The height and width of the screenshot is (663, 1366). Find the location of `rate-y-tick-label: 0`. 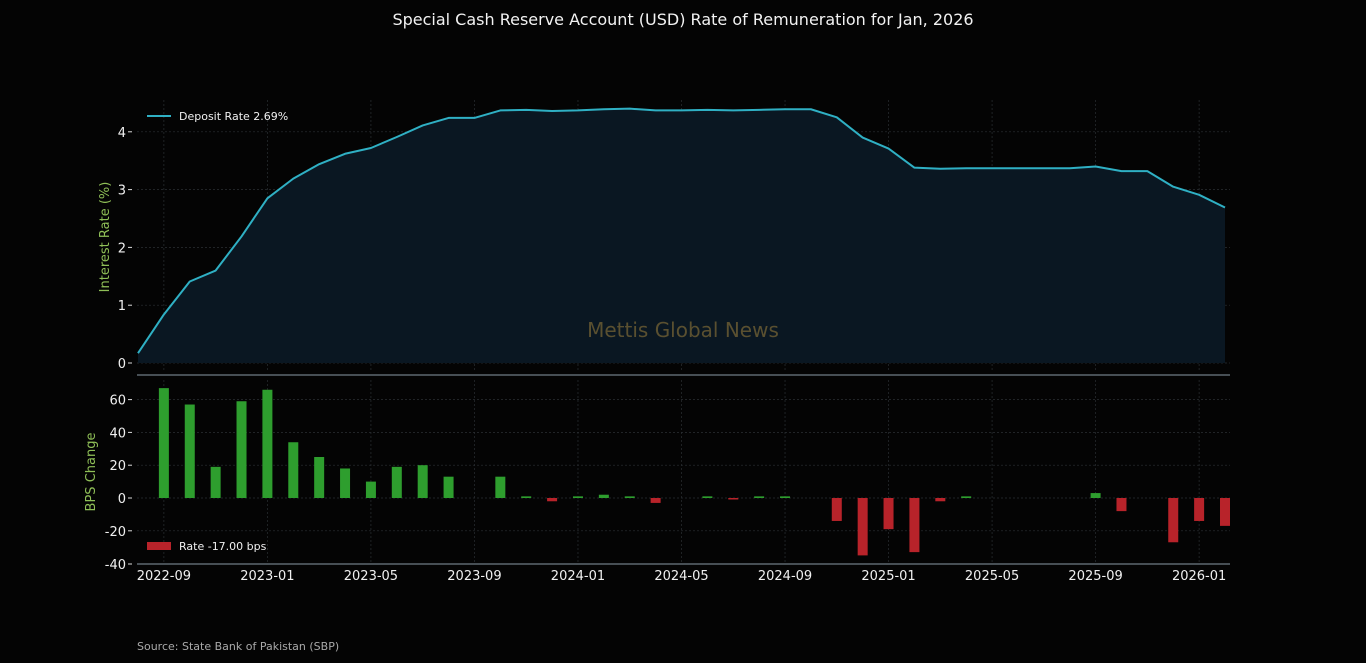

rate-y-tick-label: 0 is located at coordinates (122, 364).